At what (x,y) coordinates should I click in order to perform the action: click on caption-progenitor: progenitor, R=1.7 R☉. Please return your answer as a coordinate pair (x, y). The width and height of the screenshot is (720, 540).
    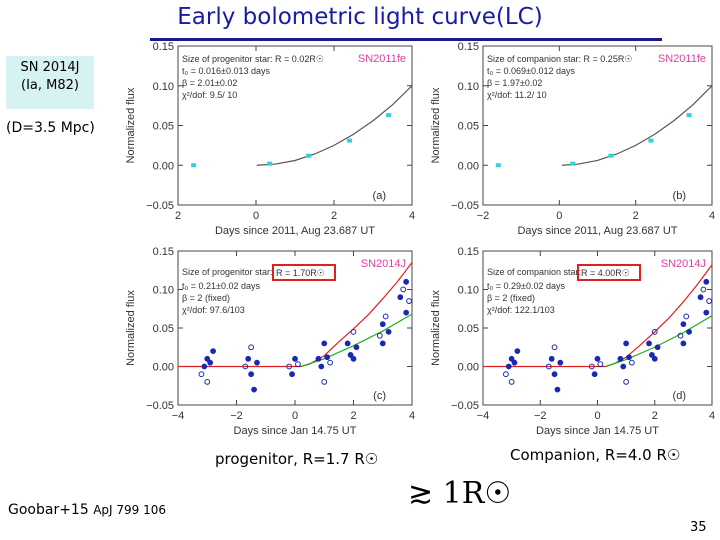
    Looking at the image, I should click on (297, 459).